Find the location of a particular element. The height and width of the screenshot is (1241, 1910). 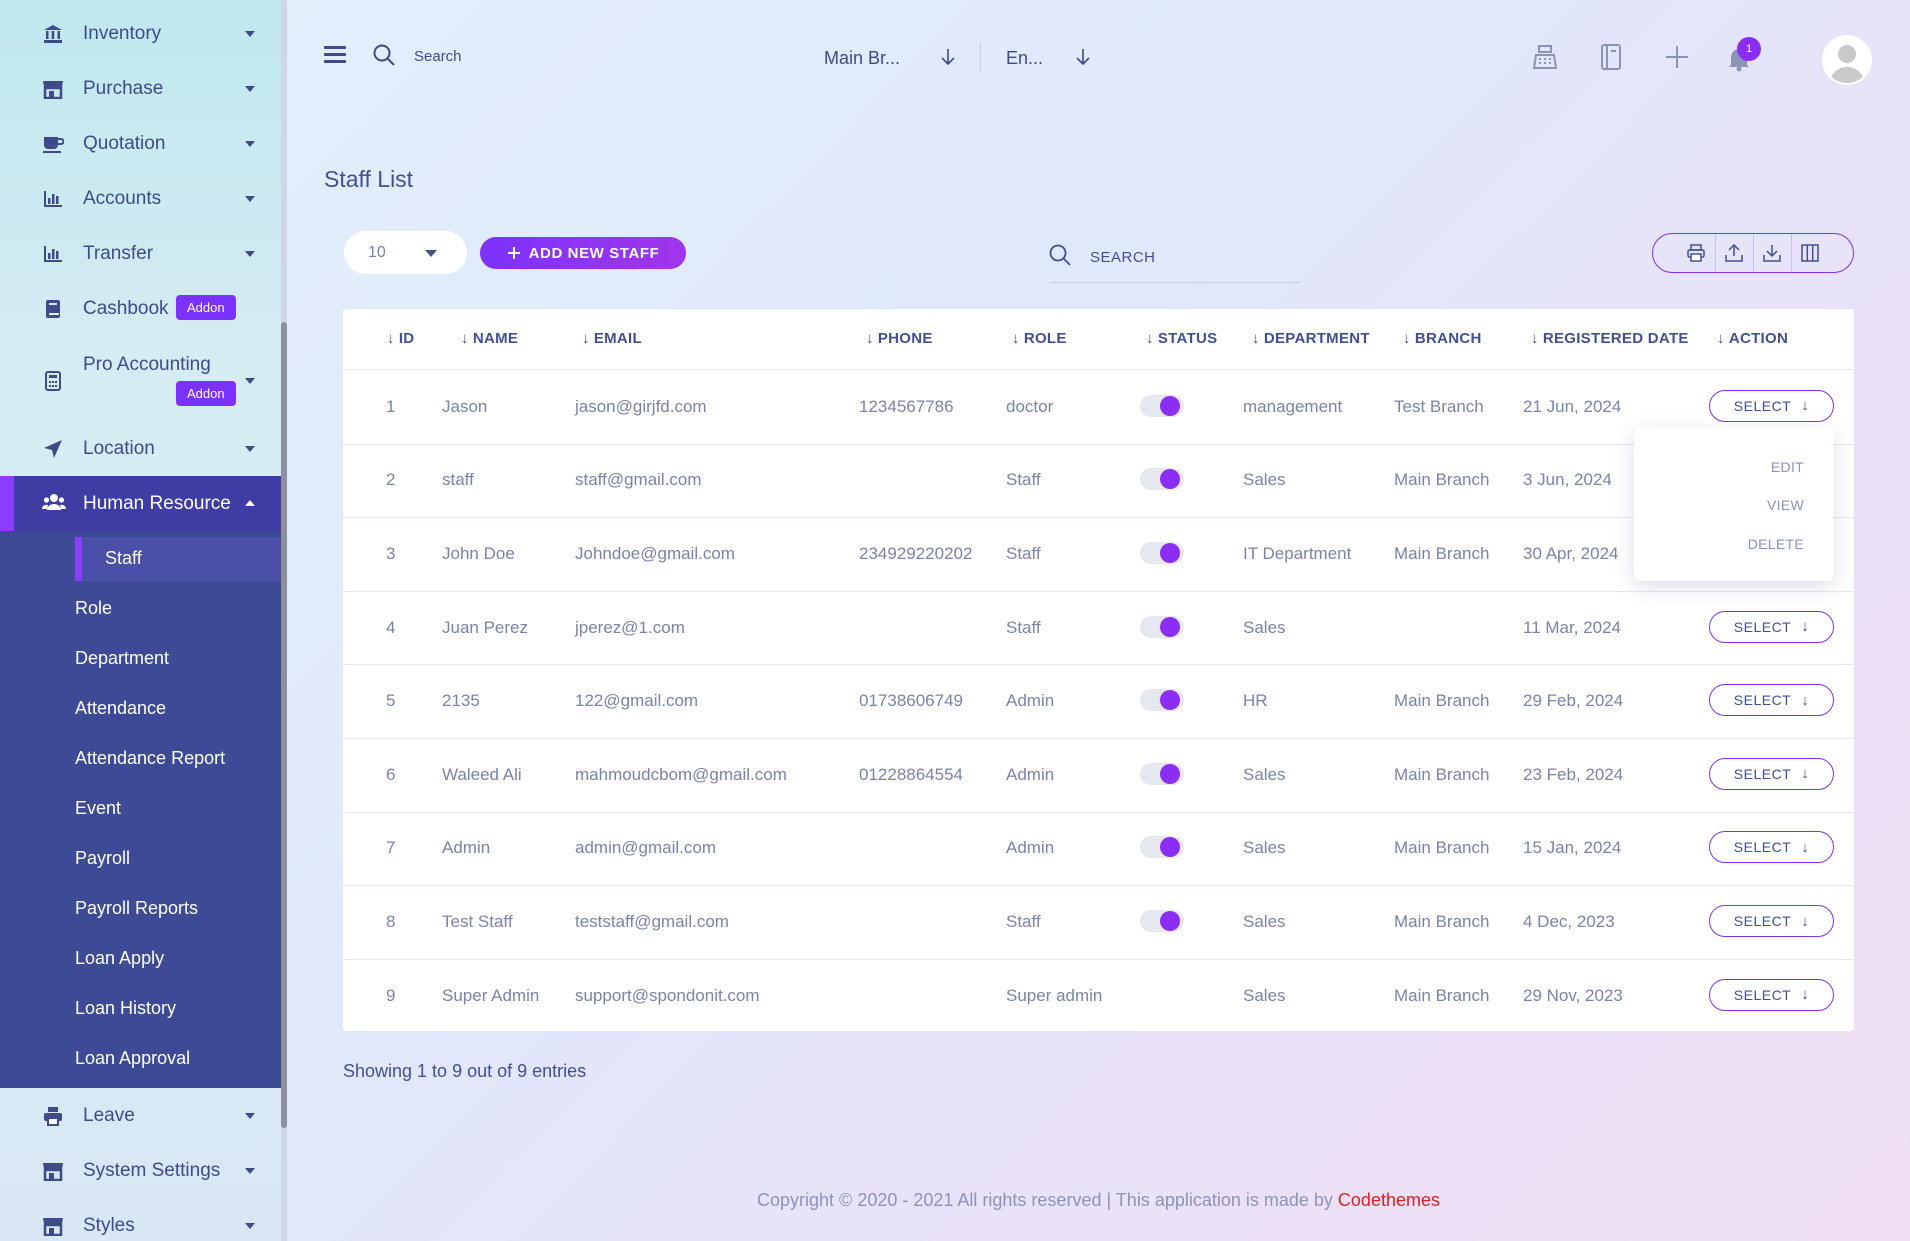

cell-phone: 01228864554 is located at coordinates (911, 774).